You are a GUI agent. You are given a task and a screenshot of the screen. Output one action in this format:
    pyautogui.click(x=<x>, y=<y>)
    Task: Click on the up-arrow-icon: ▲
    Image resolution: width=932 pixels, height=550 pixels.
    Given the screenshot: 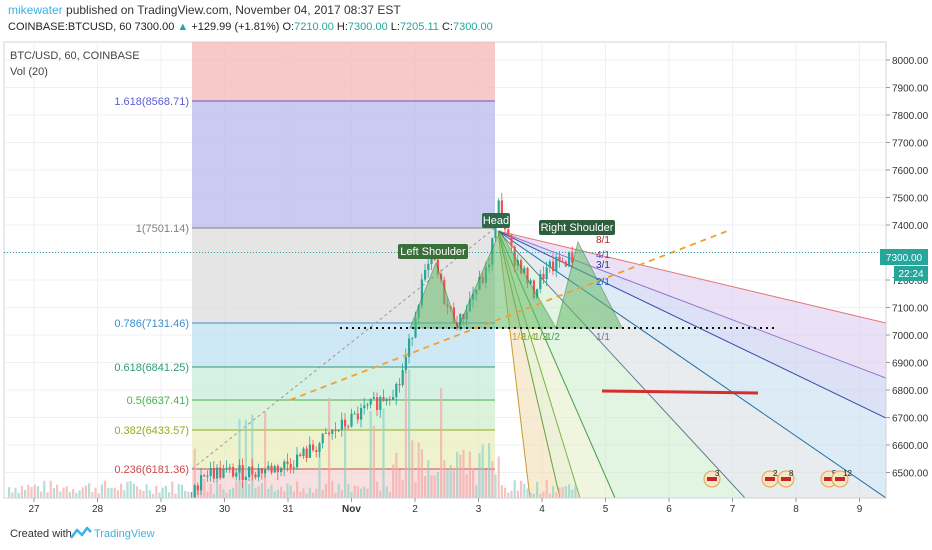 What is the action you would take?
    pyautogui.click(x=183, y=27)
    